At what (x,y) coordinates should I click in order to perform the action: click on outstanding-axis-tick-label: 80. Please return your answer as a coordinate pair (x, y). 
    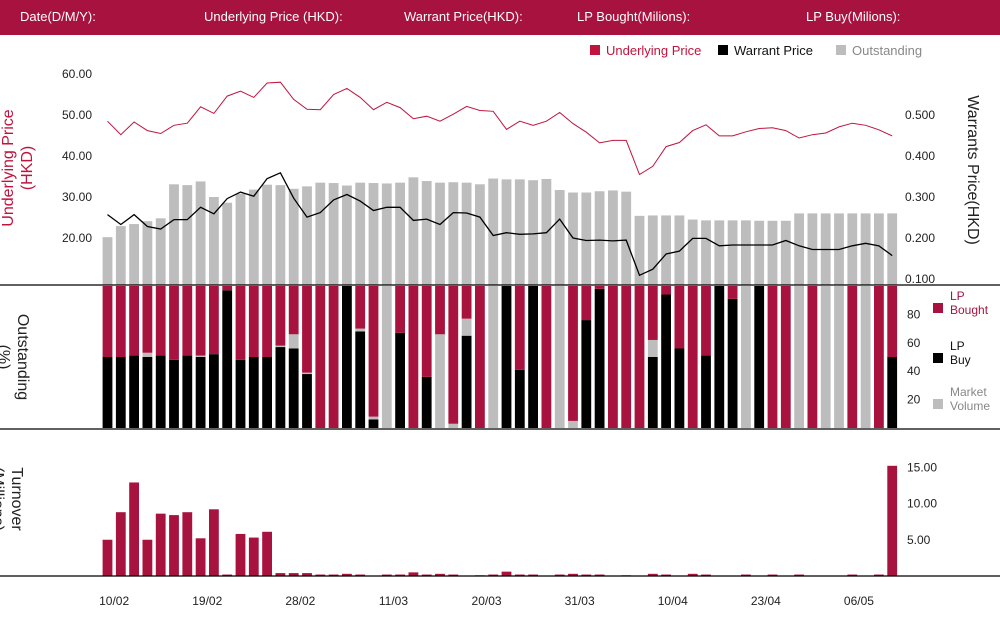
    Looking at the image, I should click on (914, 314).